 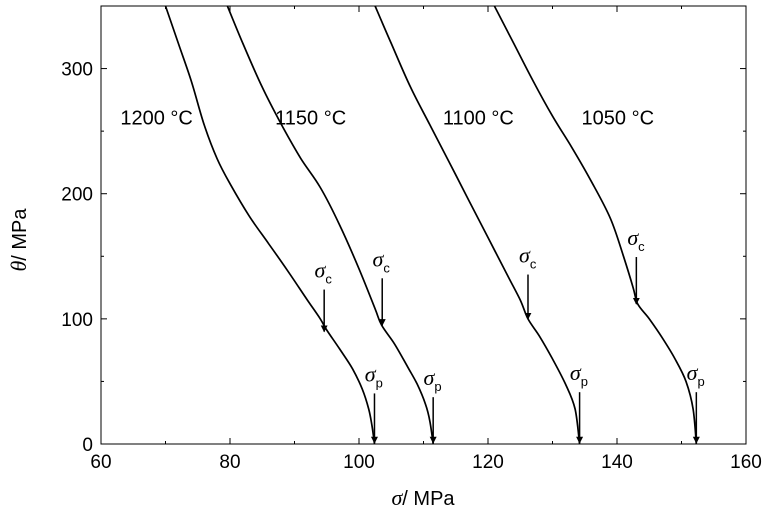 I want to click on x-tick-label: 100, so click(x=359, y=462).